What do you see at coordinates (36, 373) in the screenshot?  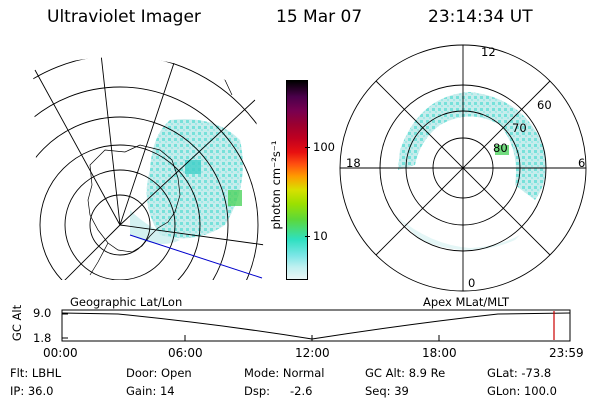 I see `filter-info: Flt: LBHL` at bounding box center [36, 373].